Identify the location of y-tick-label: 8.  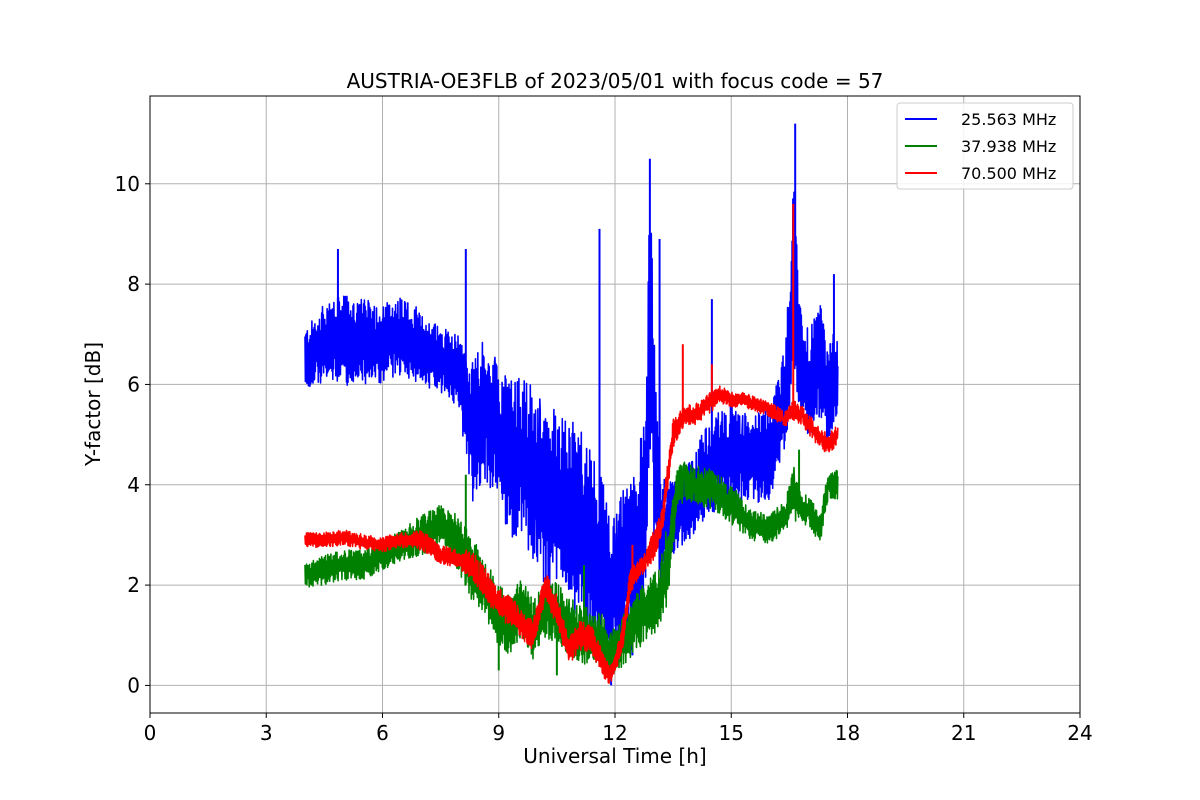
(133, 284).